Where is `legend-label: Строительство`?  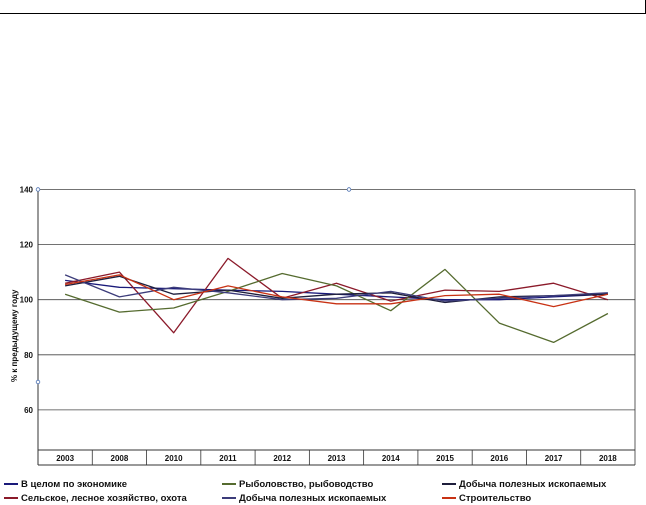 legend-label: Строительство is located at coordinates (495, 498).